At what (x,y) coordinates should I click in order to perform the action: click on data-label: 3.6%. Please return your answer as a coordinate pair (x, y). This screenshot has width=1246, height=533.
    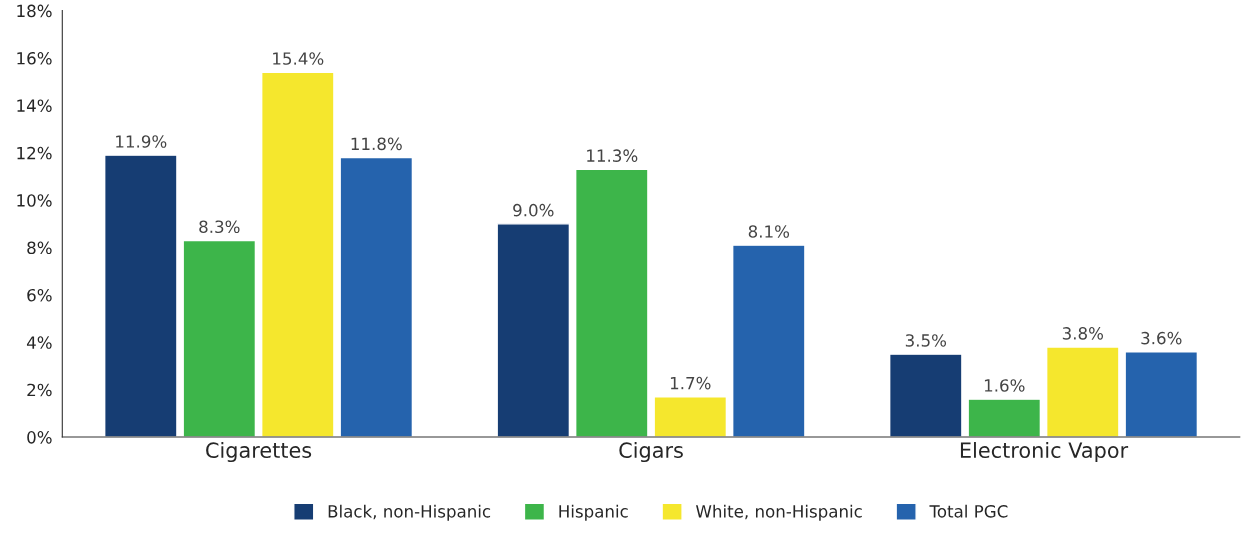
    Looking at the image, I should click on (1161, 338).